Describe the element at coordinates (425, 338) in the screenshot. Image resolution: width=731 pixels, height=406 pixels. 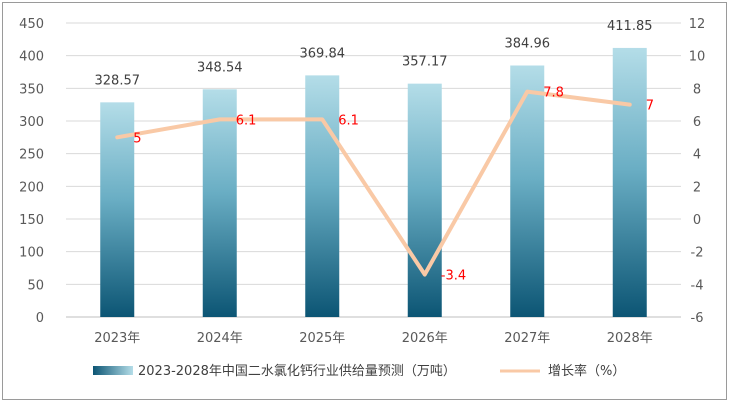
I see `x-tick-label: 2026年` at that location.